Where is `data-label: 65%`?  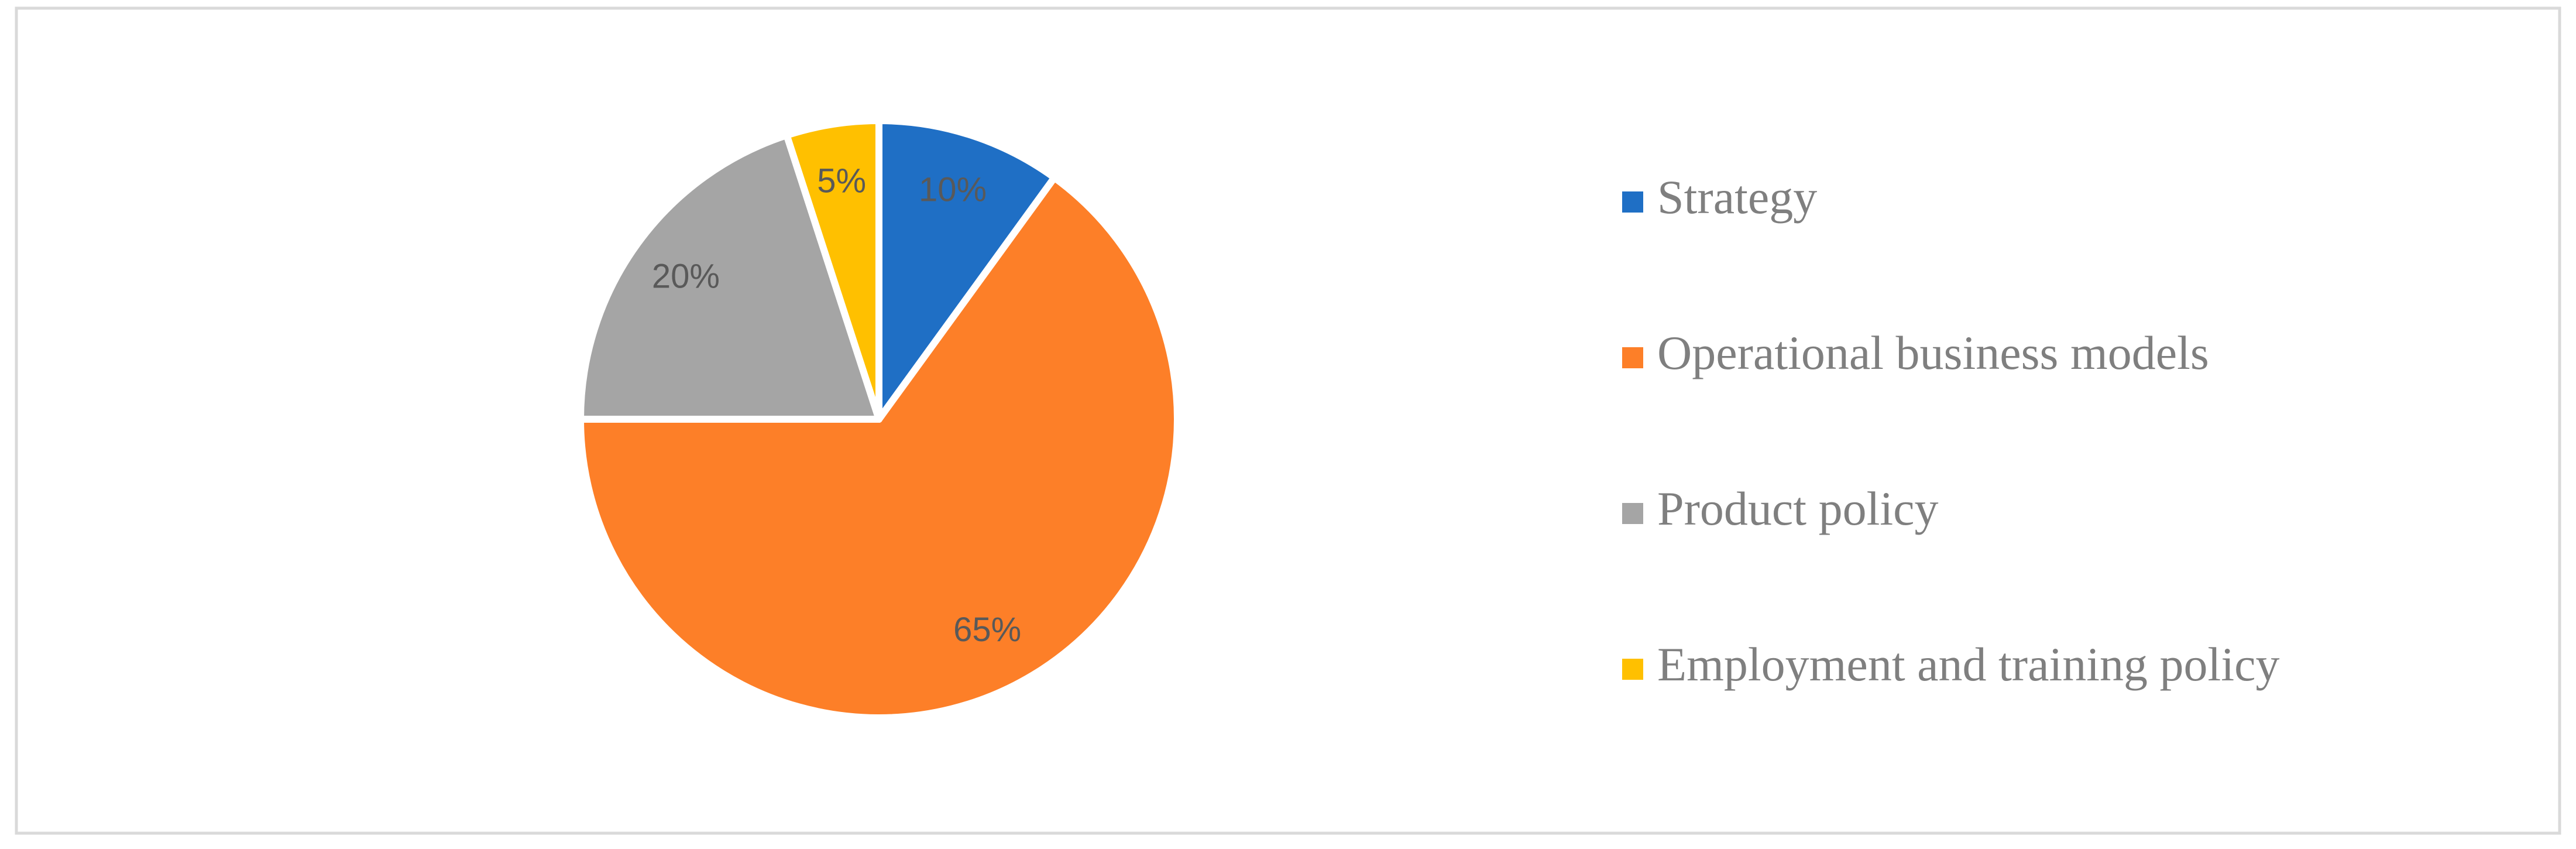
data-label: 65% is located at coordinates (987, 630).